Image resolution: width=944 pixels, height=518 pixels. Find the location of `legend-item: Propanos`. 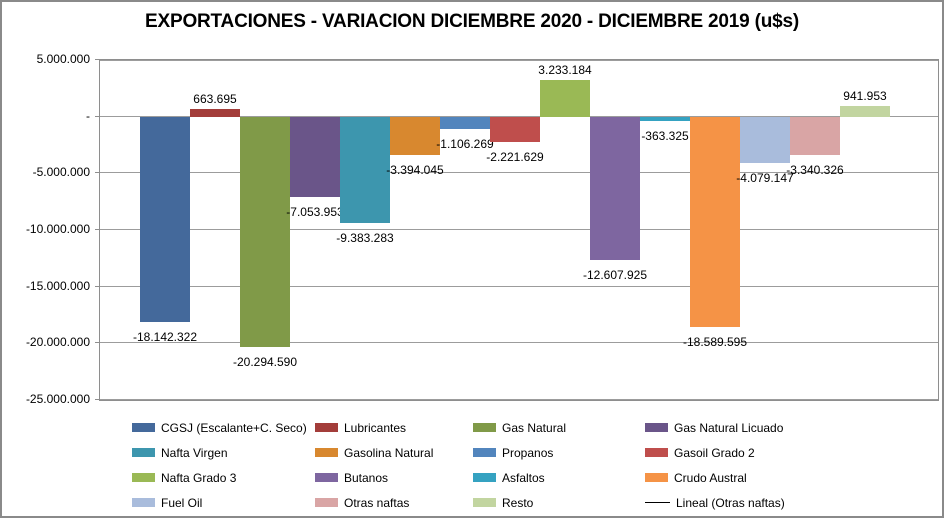

legend-item: Propanos is located at coordinates (559, 453).